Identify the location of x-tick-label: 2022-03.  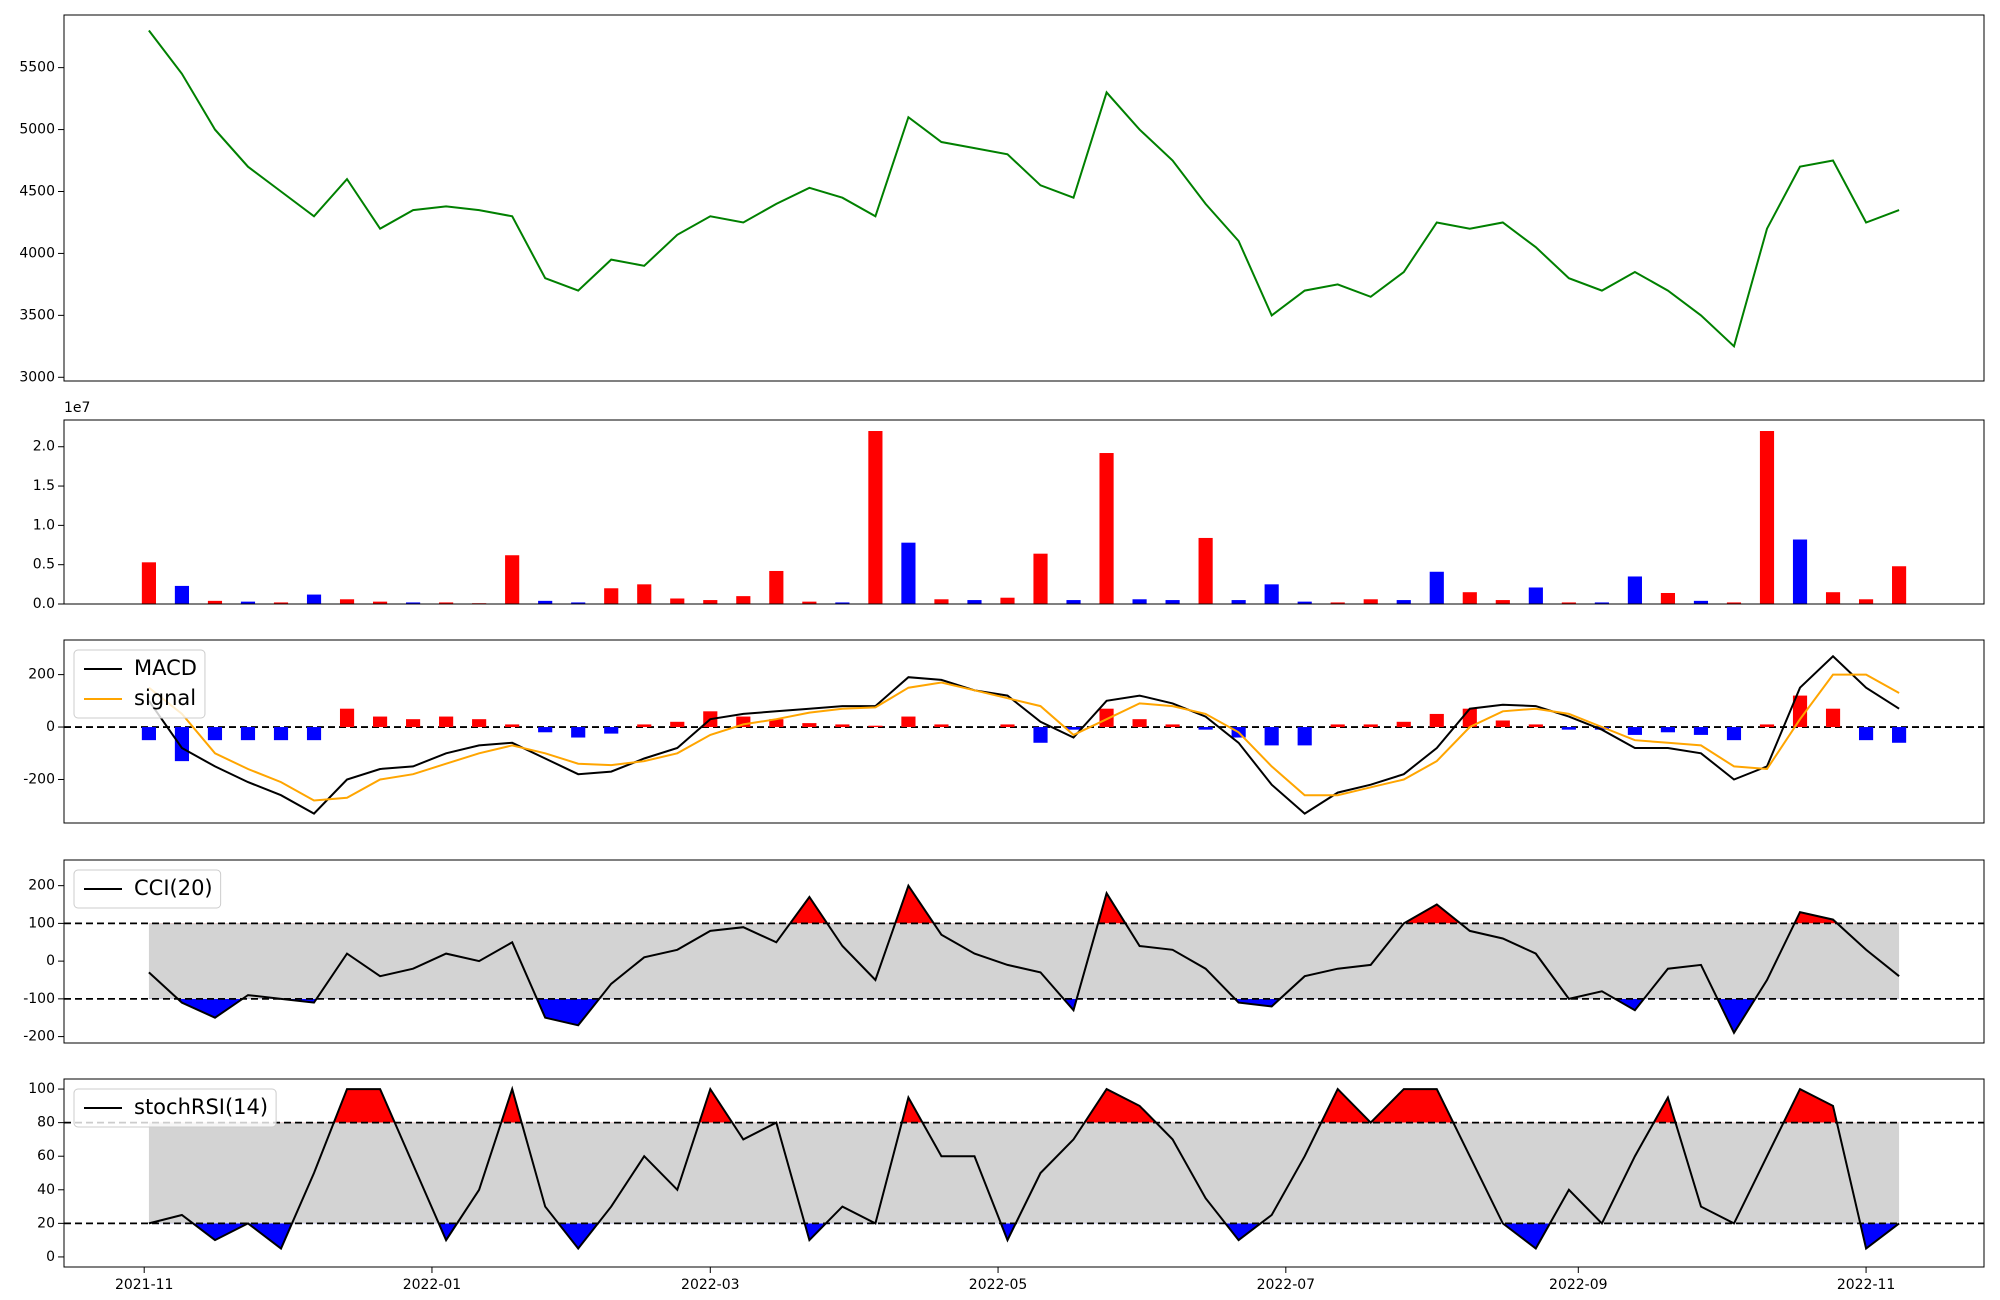
(710, 1285).